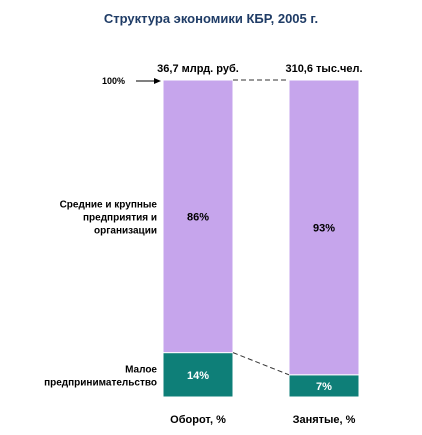 The width and height of the screenshot is (422, 435). Describe the element at coordinates (261, 364) in the screenshot. I see `connector-segment` at that location.